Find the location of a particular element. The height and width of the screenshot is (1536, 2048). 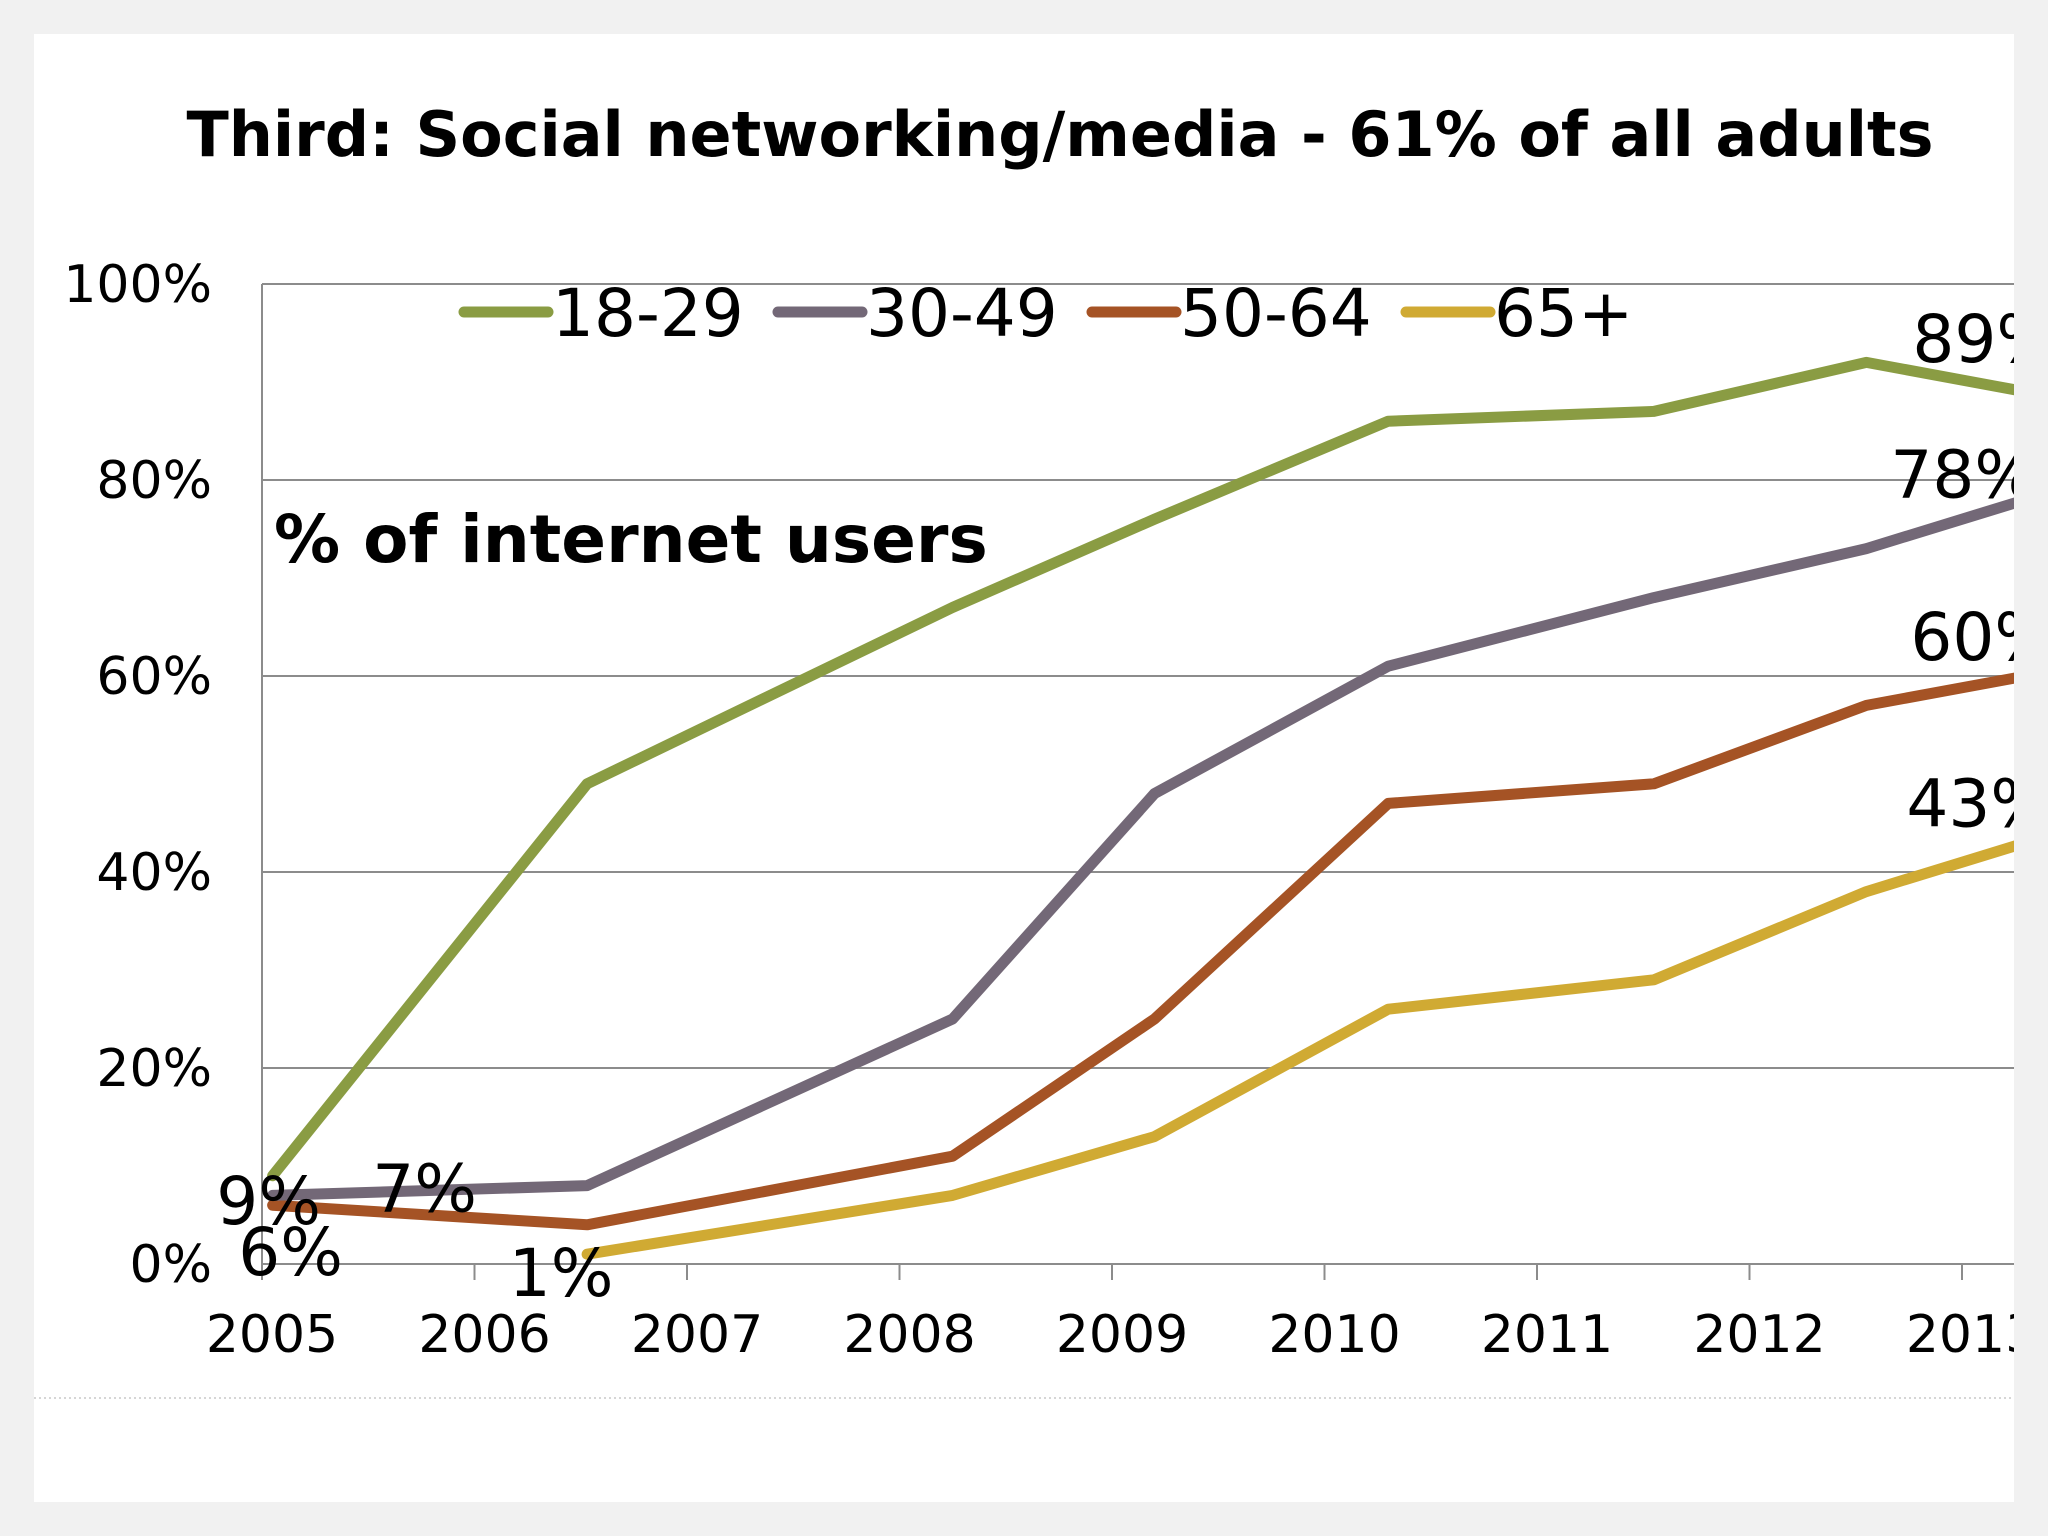

data-label: 89% is located at coordinates (1963, 339).